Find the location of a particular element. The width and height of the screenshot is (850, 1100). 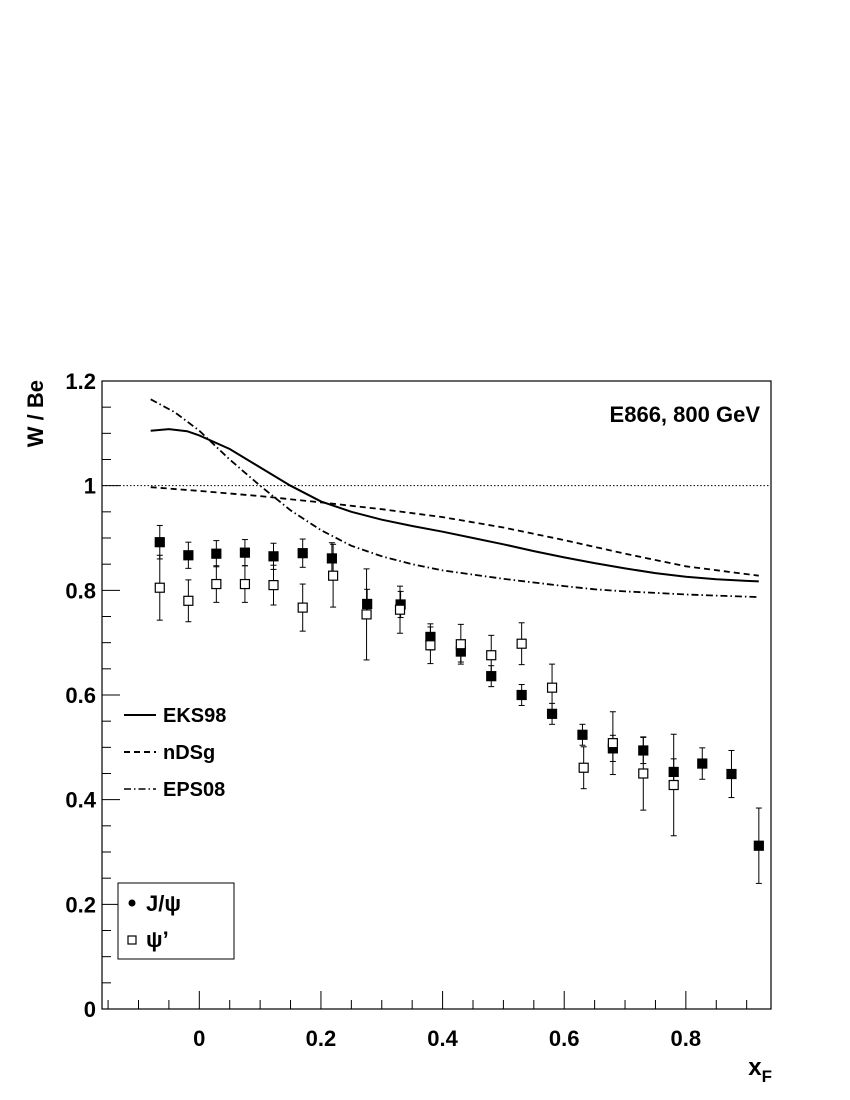

marker-legend-box is located at coordinates (176, 921).